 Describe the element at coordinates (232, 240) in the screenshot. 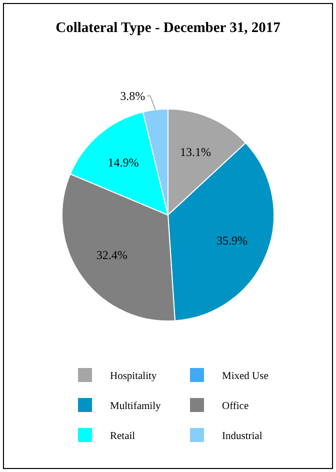

I see `data-label: 35.9%` at that location.